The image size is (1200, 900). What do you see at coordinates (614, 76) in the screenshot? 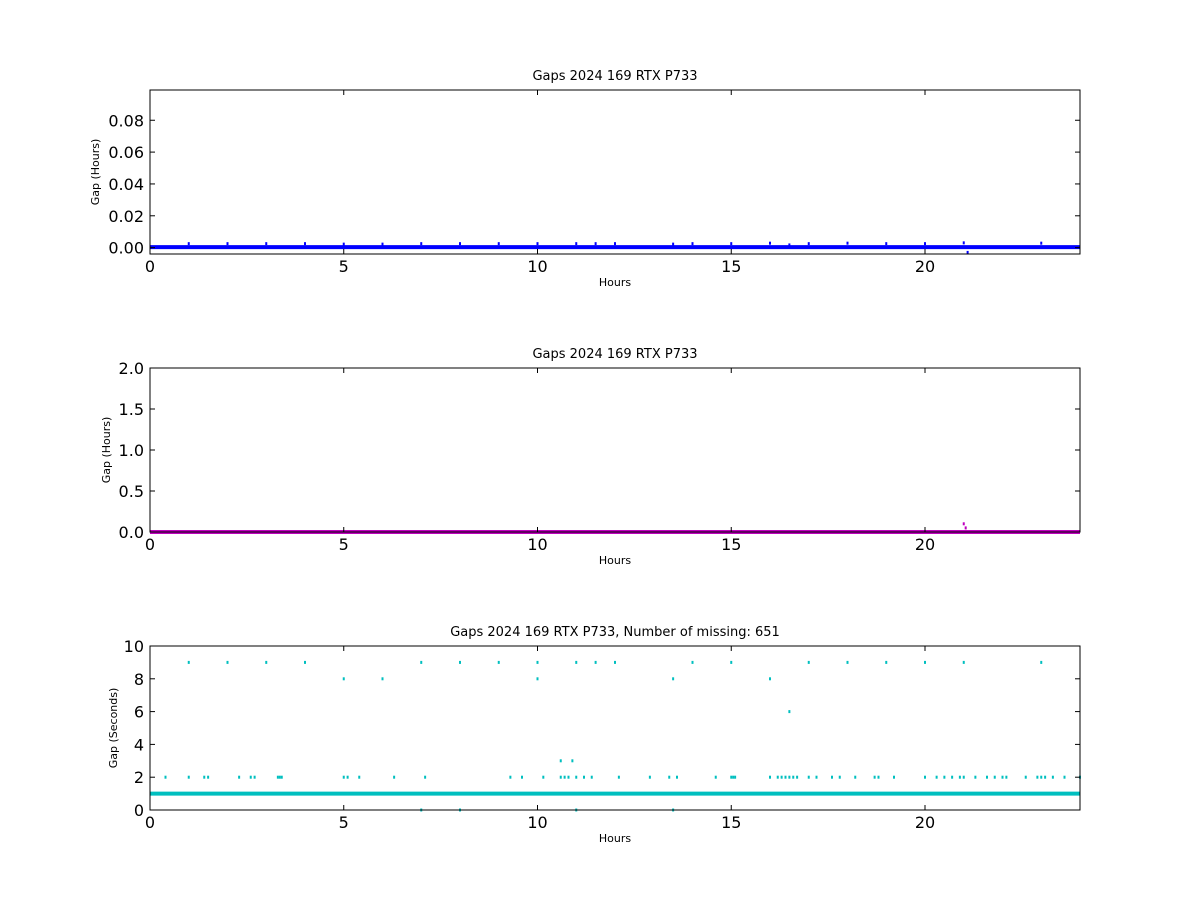
I see `plot-title: Gaps 2024 169 RTX P733` at bounding box center [614, 76].